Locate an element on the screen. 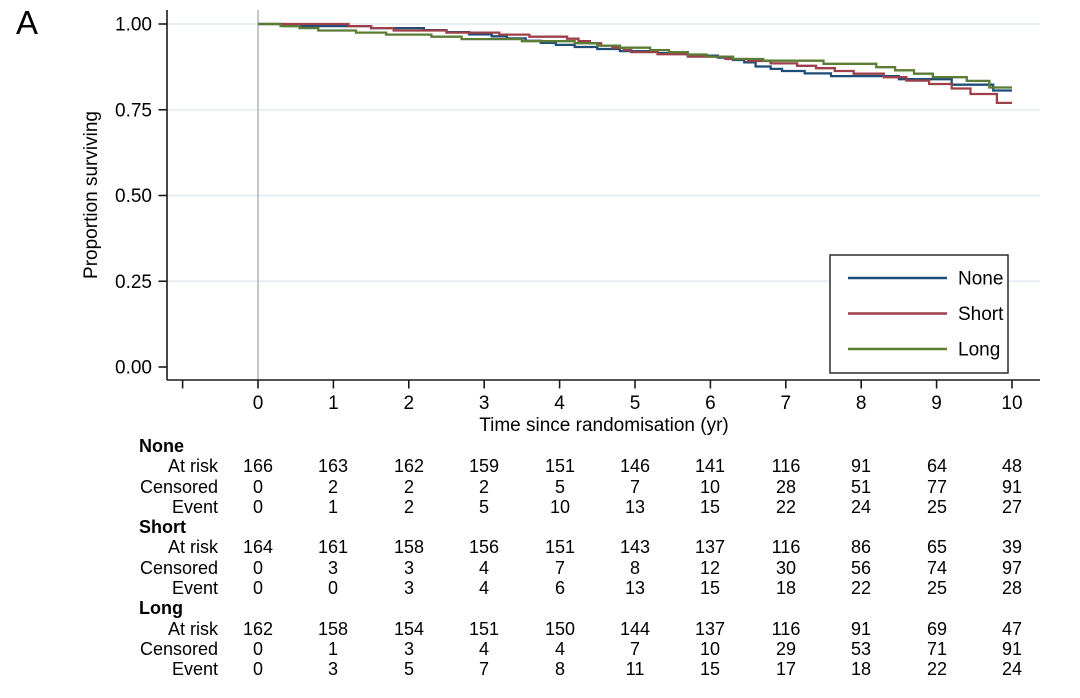  risk-group-name: None is located at coordinates (161, 446).